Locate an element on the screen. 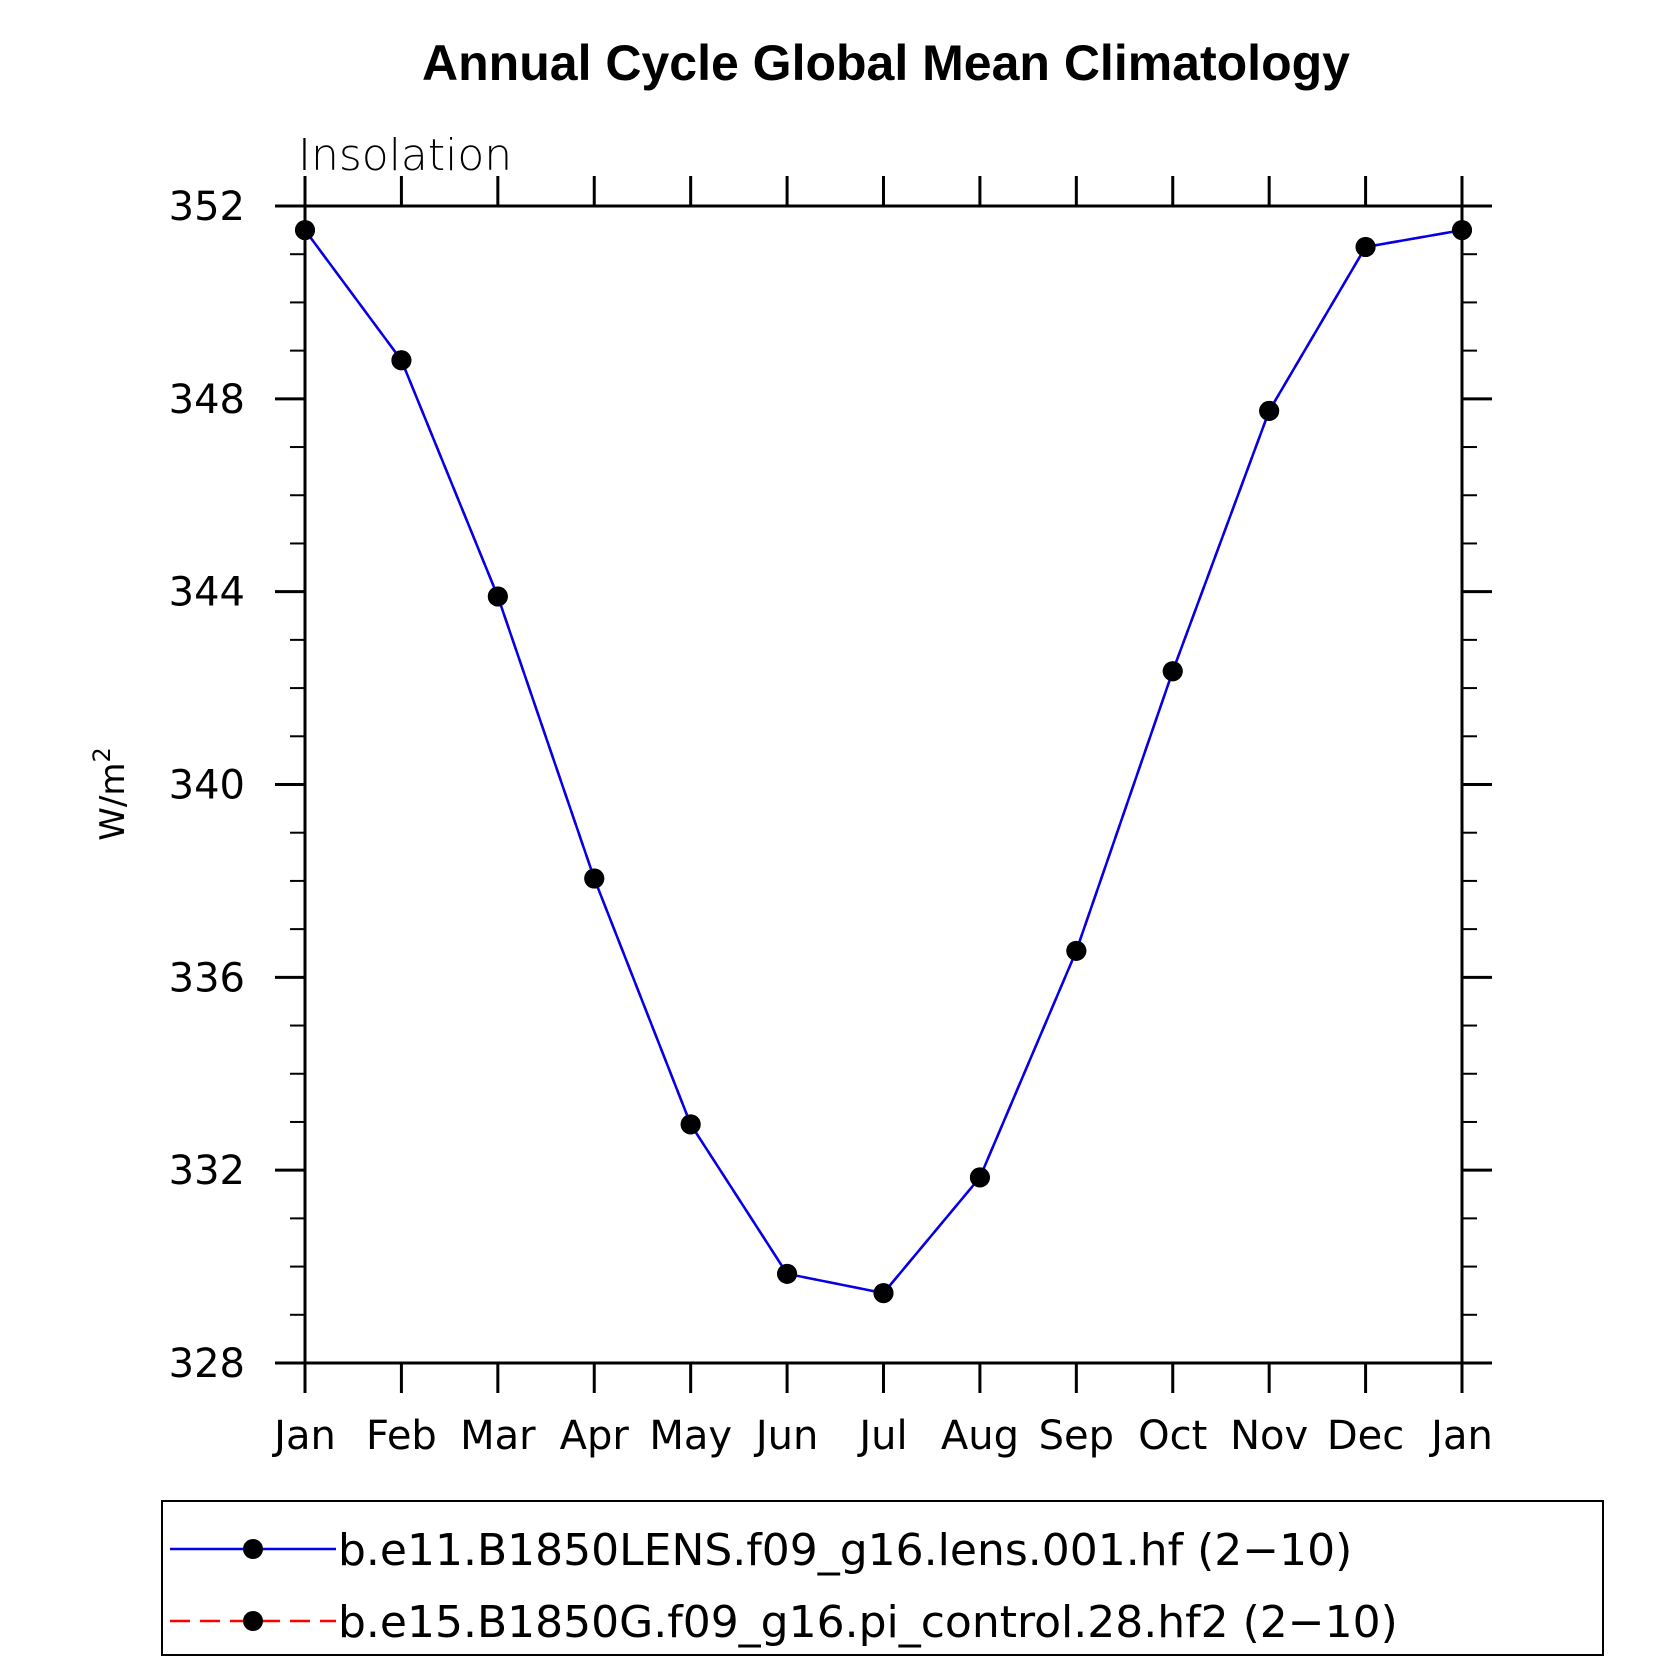 The image size is (1669, 1669). y-tick-label: 336 is located at coordinates (207, 978).